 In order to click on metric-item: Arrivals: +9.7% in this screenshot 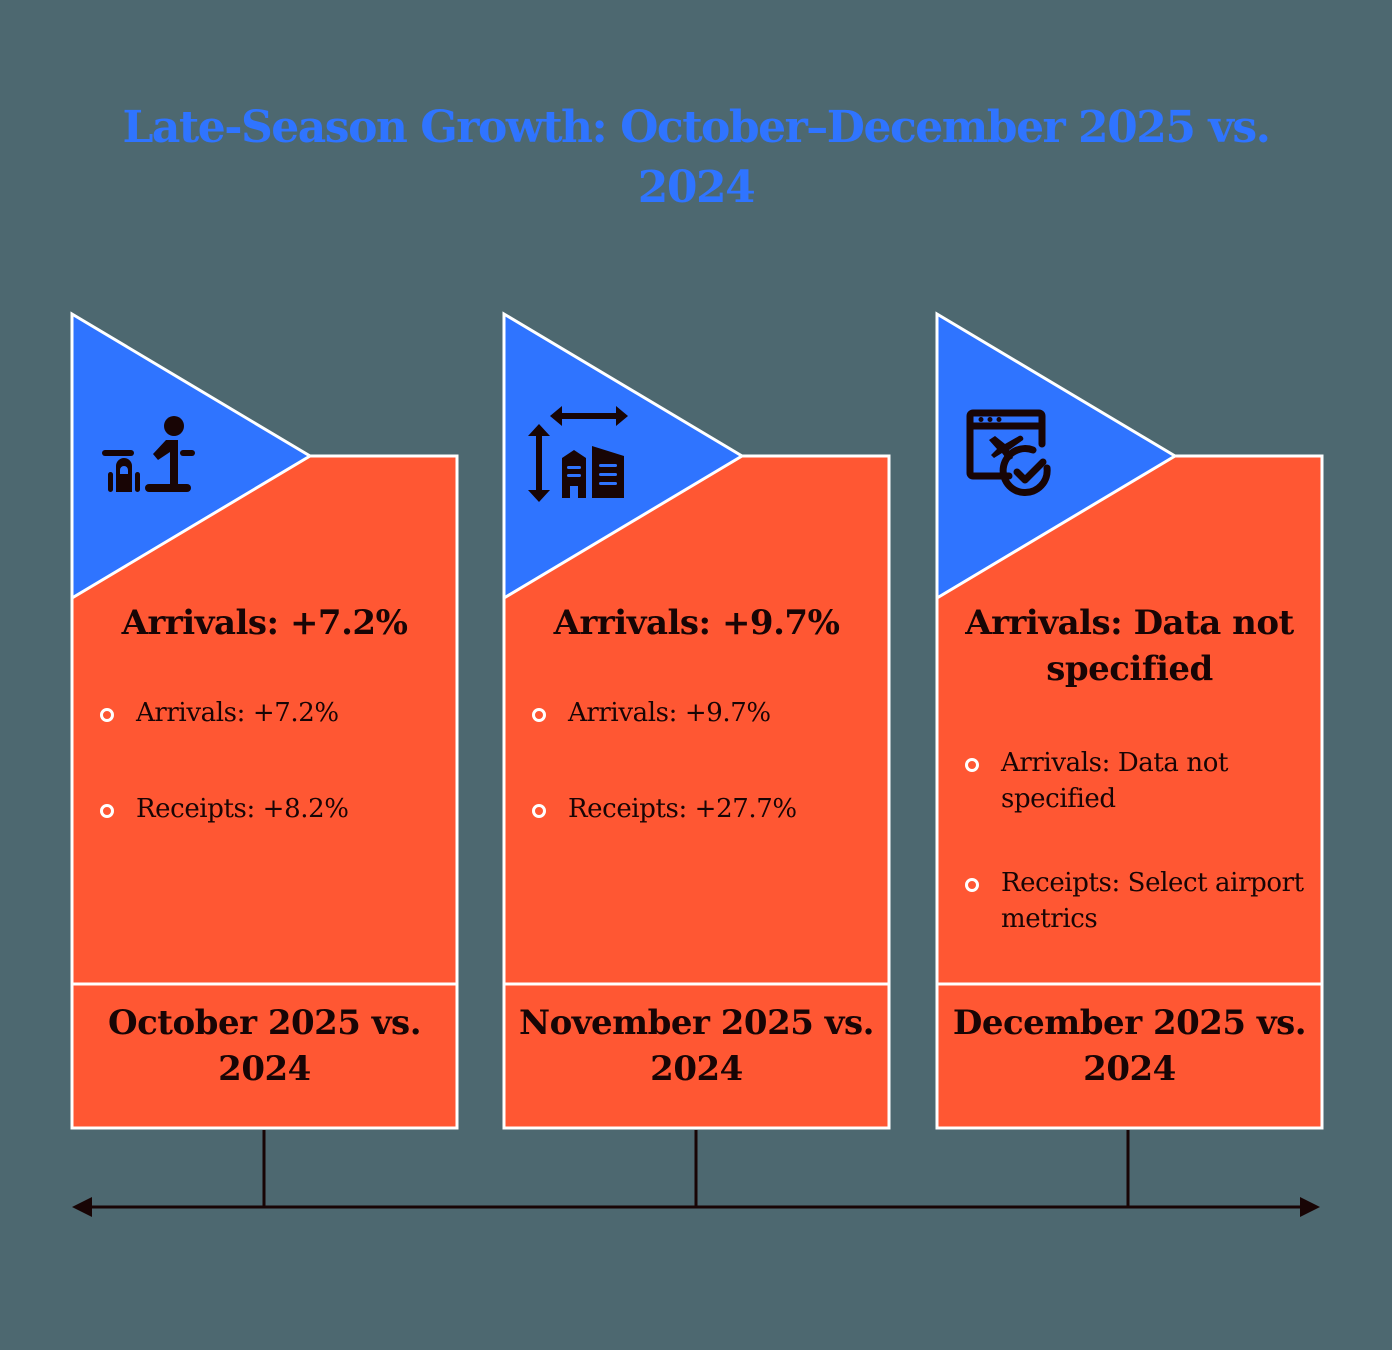, I will do `click(702, 713)`.